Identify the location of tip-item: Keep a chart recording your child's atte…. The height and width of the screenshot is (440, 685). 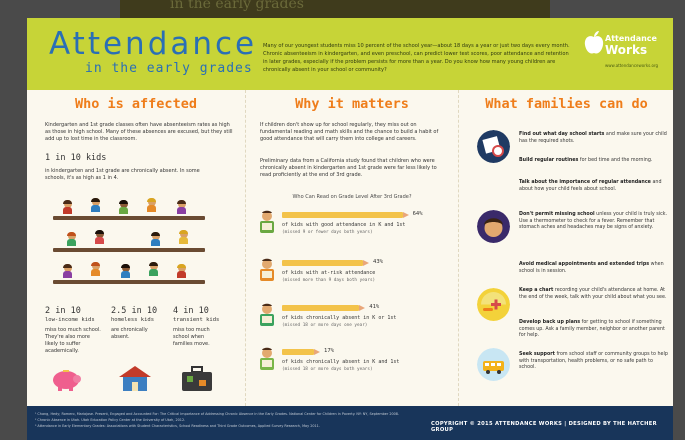
(593, 294).